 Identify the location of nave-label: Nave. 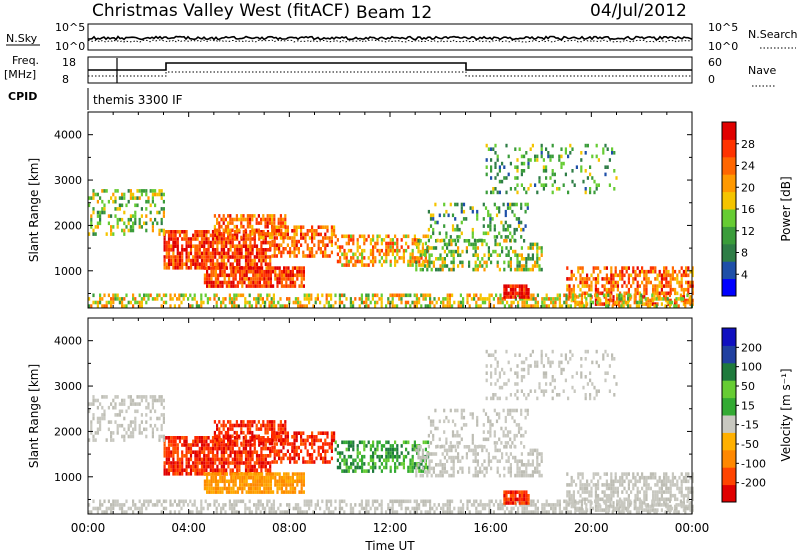
(762, 70).